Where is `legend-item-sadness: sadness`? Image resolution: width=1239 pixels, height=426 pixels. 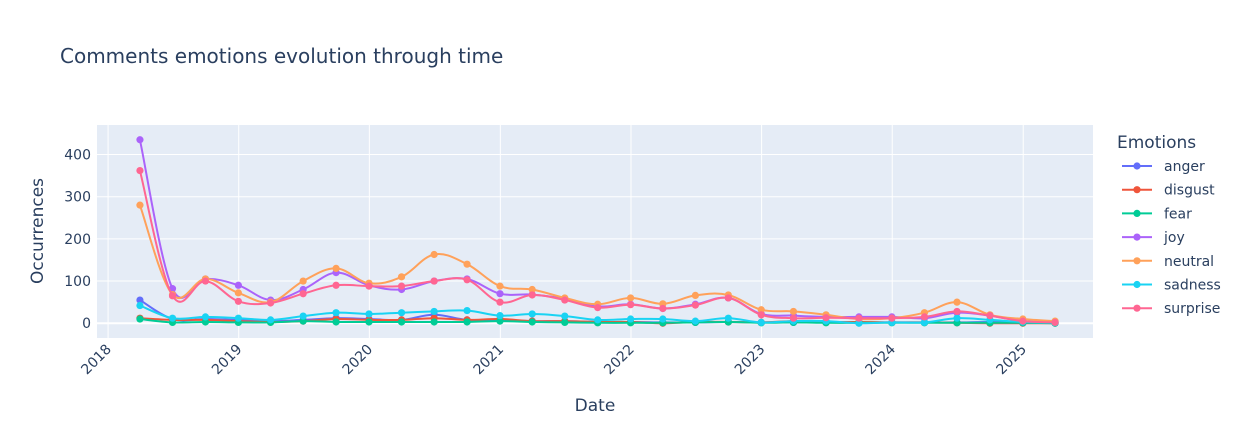 legend-item-sadness: sadness is located at coordinates (1171, 286).